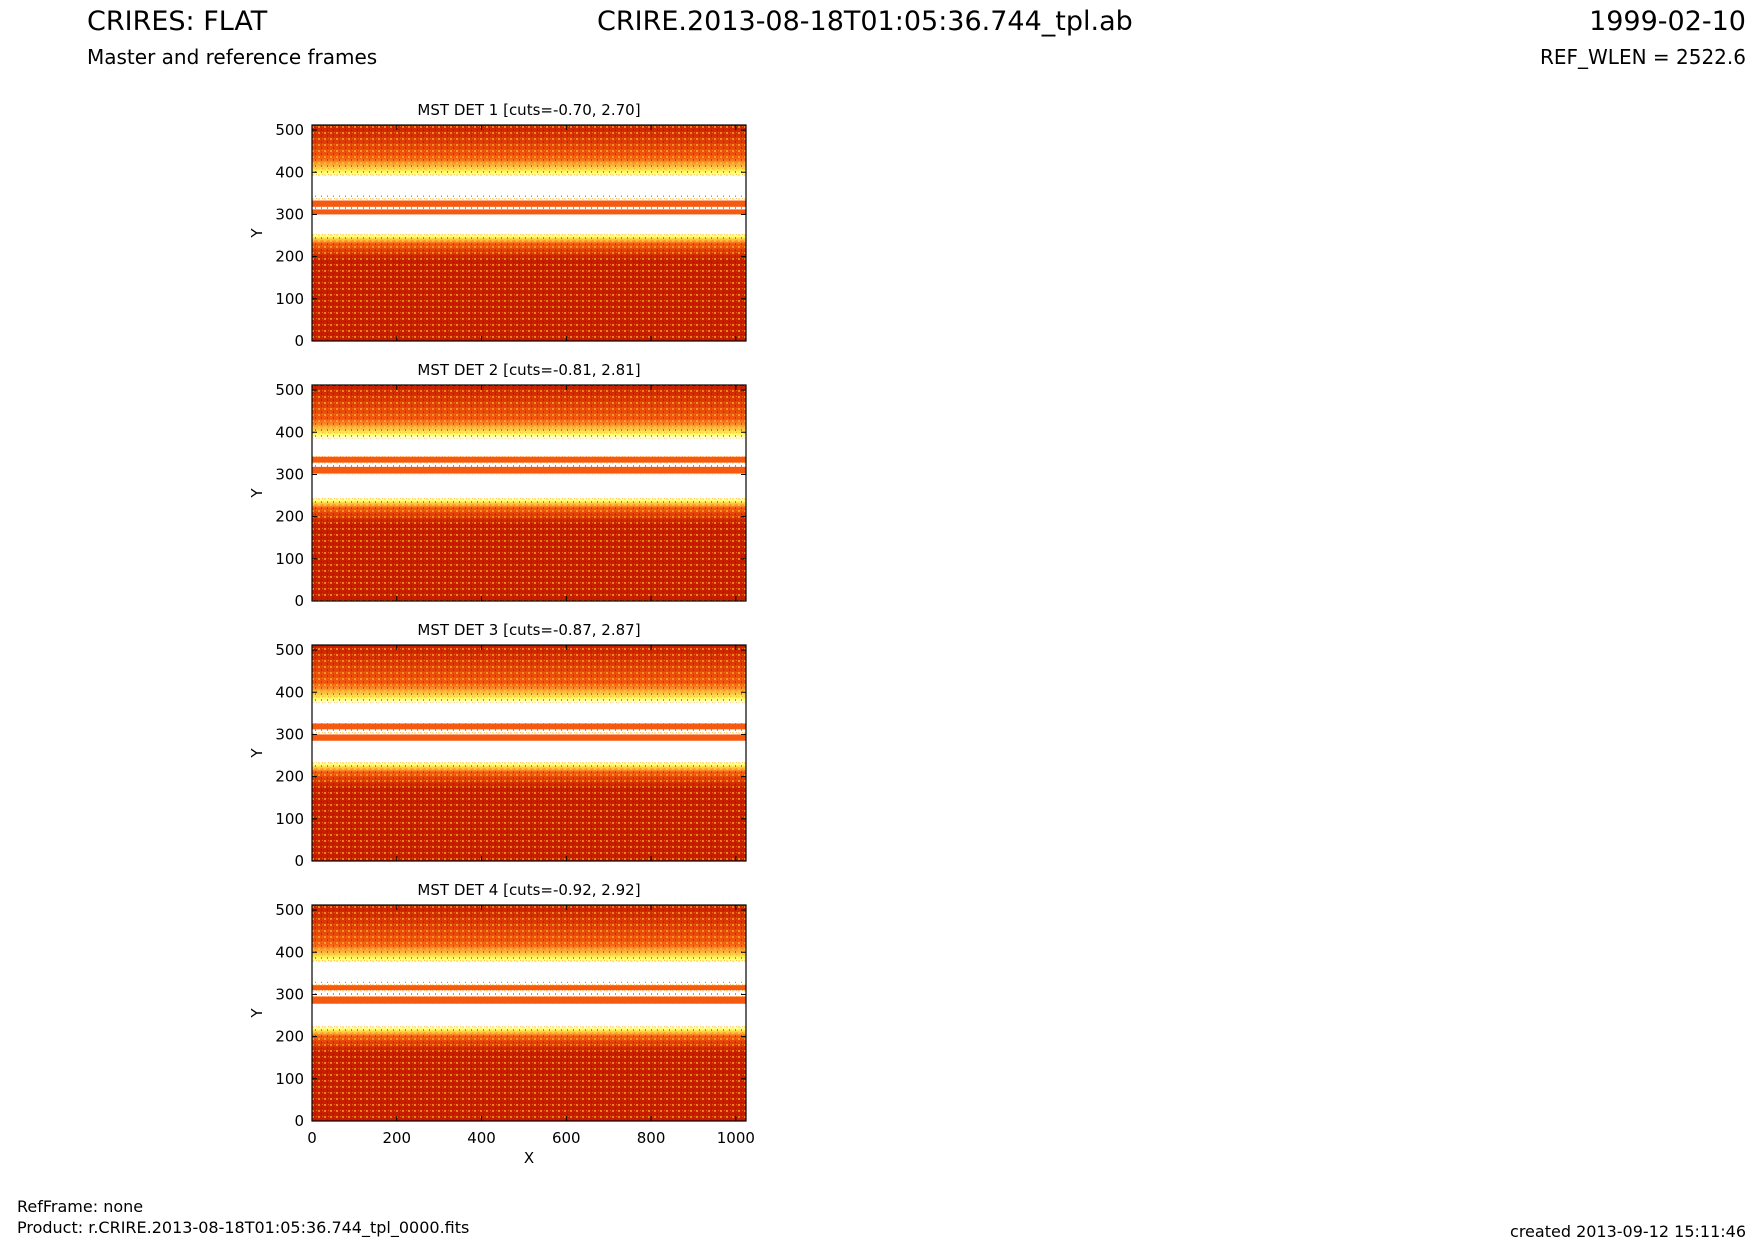 This screenshot has height=1245, width=1755. Describe the element at coordinates (865, 21) in the screenshot. I see `file-title: CRIRE.2013-08-18T01:05:36.744_tpl.ab` at that location.